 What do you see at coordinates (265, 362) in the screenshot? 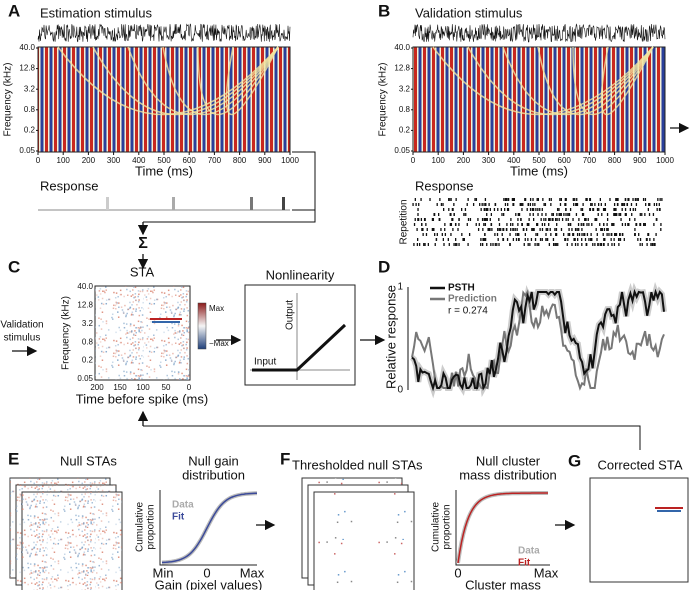
I see `nl-input-label: Input` at bounding box center [265, 362].